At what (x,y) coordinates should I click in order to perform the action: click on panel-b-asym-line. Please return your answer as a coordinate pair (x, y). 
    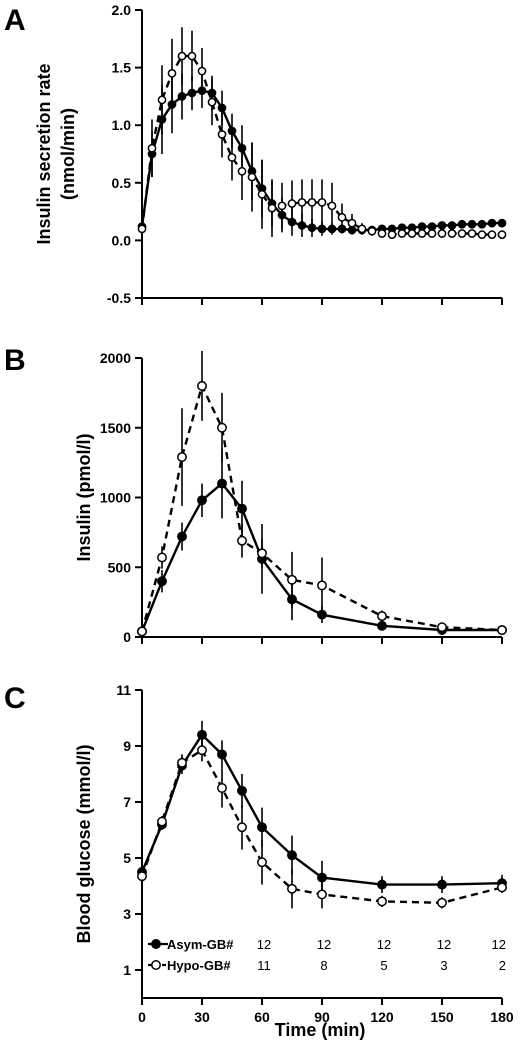
    Looking at the image, I should click on (321, 556).